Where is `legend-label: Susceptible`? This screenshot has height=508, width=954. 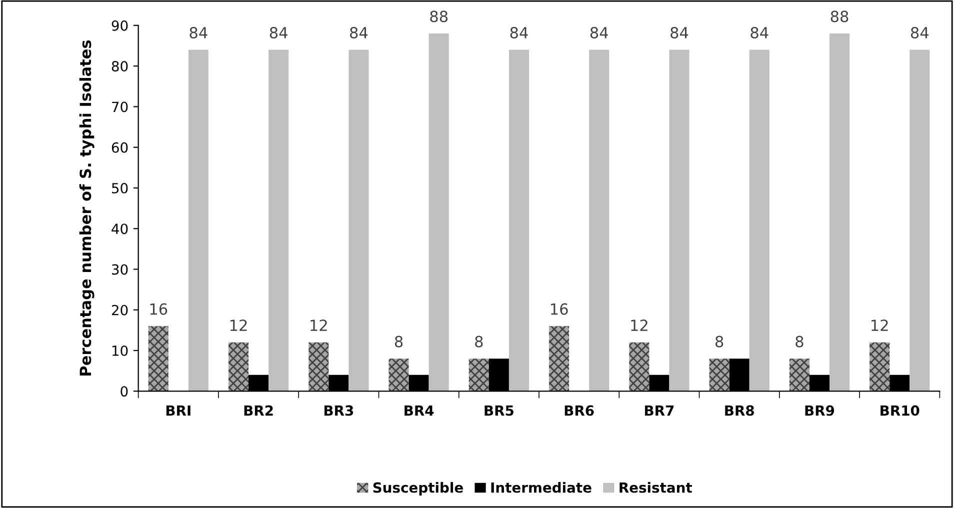
legend-label: Susceptible is located at coordinates (418, 489).